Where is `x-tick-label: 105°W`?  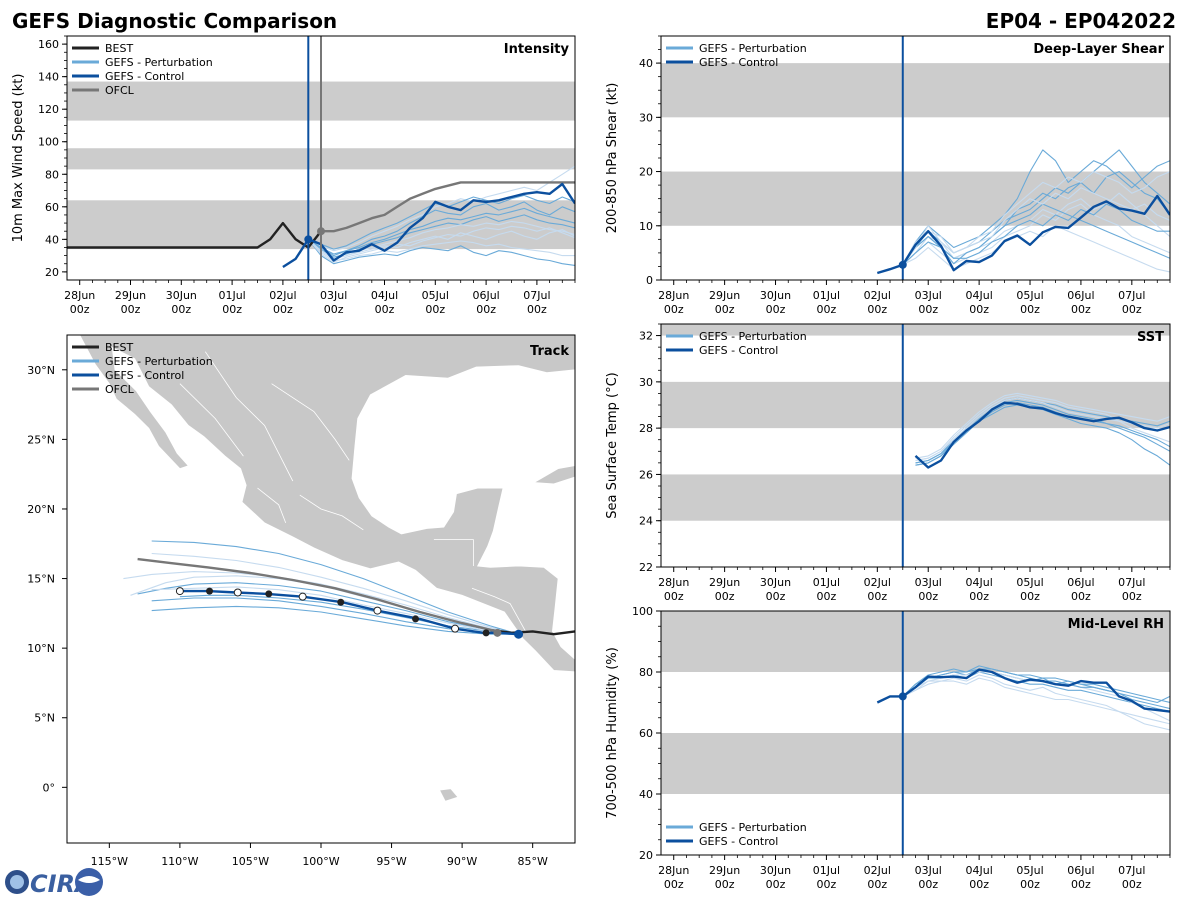 x-tick-label: 105°W is located at coordinates (250, 861).